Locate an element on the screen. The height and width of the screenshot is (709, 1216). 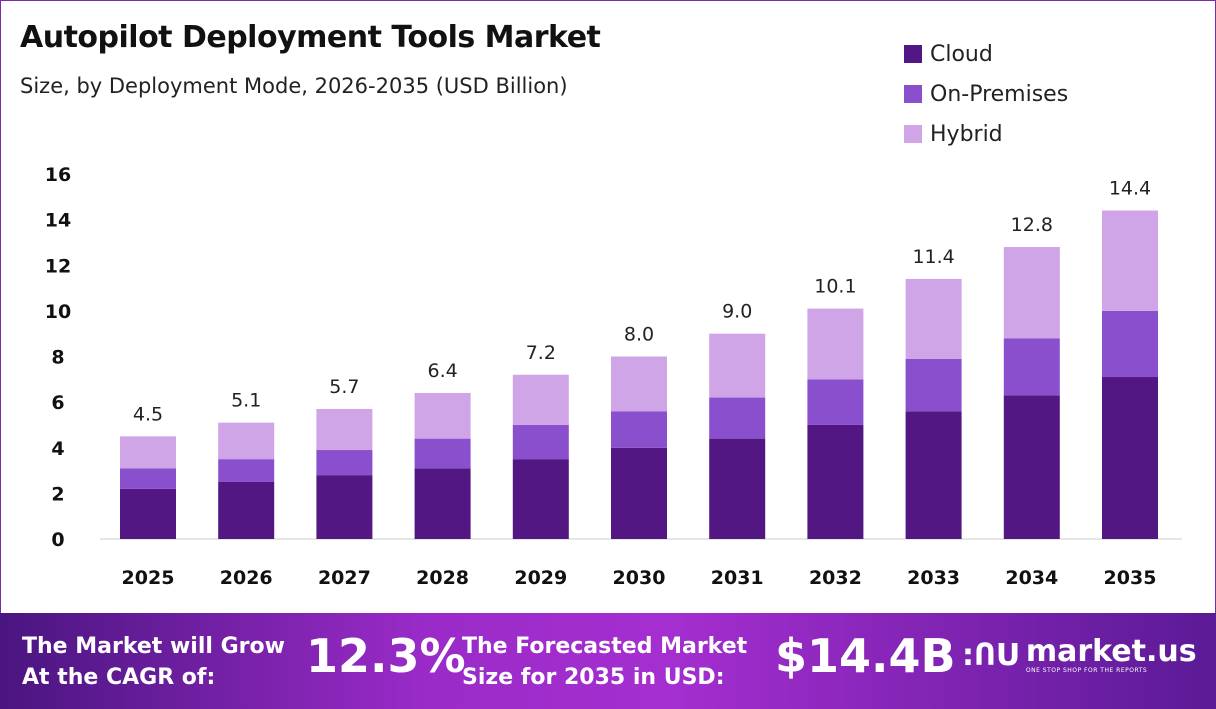
x-tick-label: 2028 is located at coordinates (442, 578).